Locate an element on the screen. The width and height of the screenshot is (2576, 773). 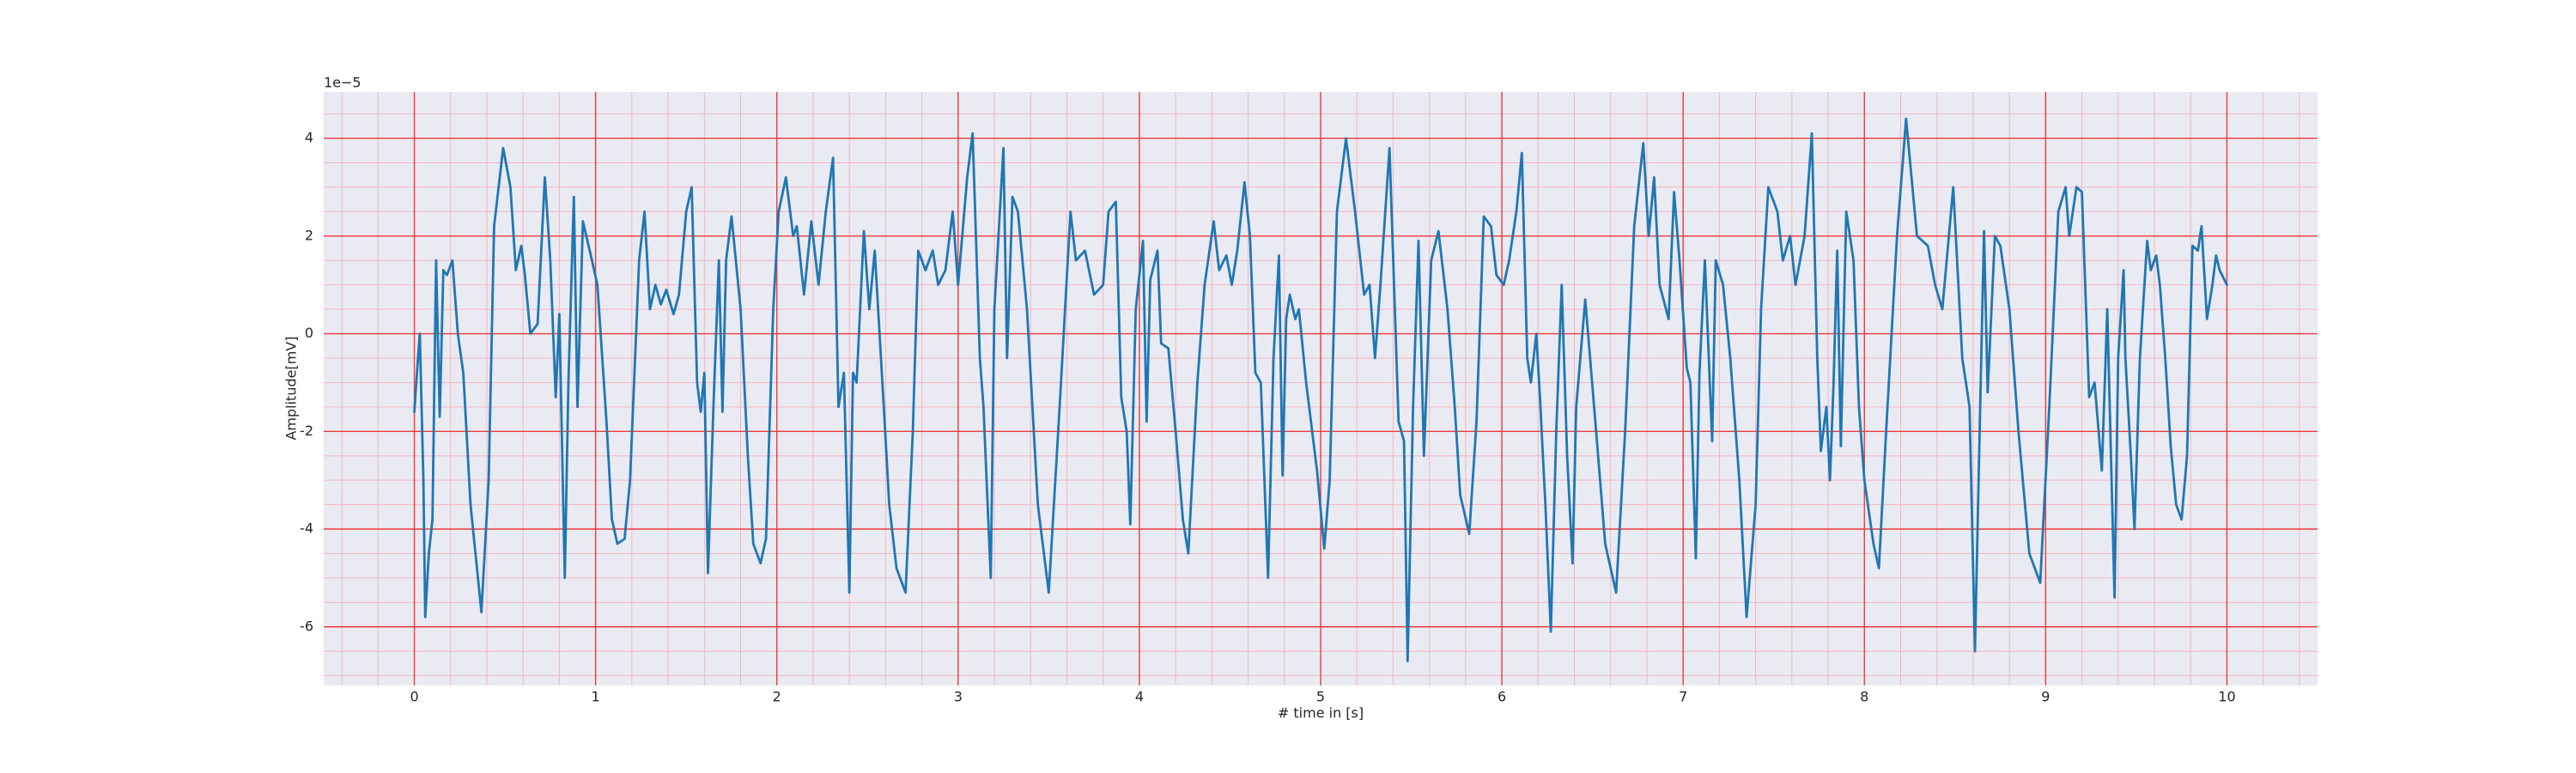
x-tick-label: 6 is located at coordinates (1502, 697).